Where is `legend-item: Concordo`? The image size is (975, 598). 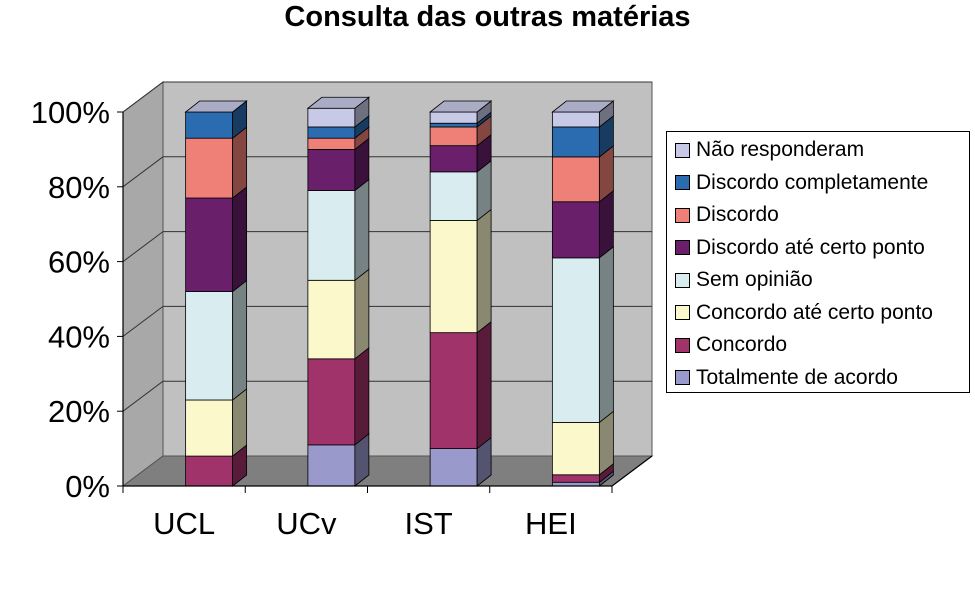 legend-item: Concordo is located at coordinates (731, 345).